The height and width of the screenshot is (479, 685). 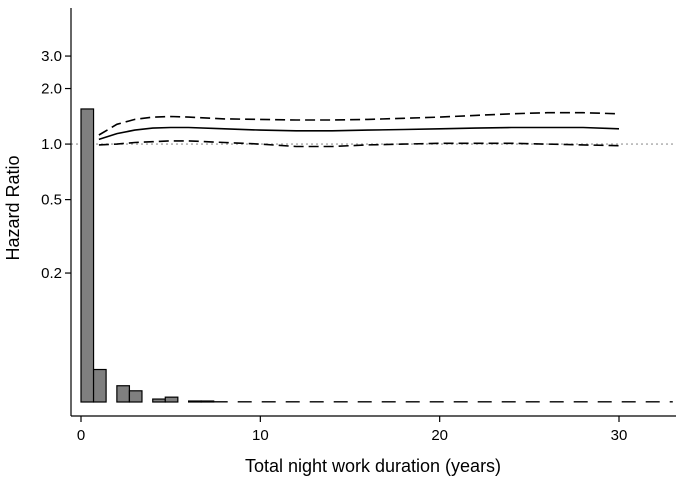 What do you see at coordinates (51, 56) in the screenshot?
I see `y-tick-label: 3.0` at bounding box center [51, 56].